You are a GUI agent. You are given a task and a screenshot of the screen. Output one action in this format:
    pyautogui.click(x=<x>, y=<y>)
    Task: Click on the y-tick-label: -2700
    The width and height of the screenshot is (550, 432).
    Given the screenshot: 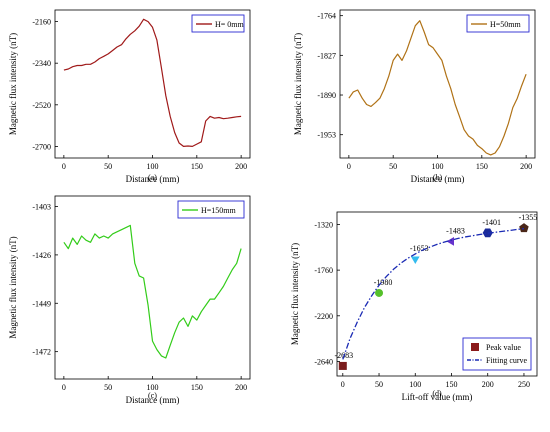 What is the action you would take?
    pyautogui.click(x=41, y=146)
    